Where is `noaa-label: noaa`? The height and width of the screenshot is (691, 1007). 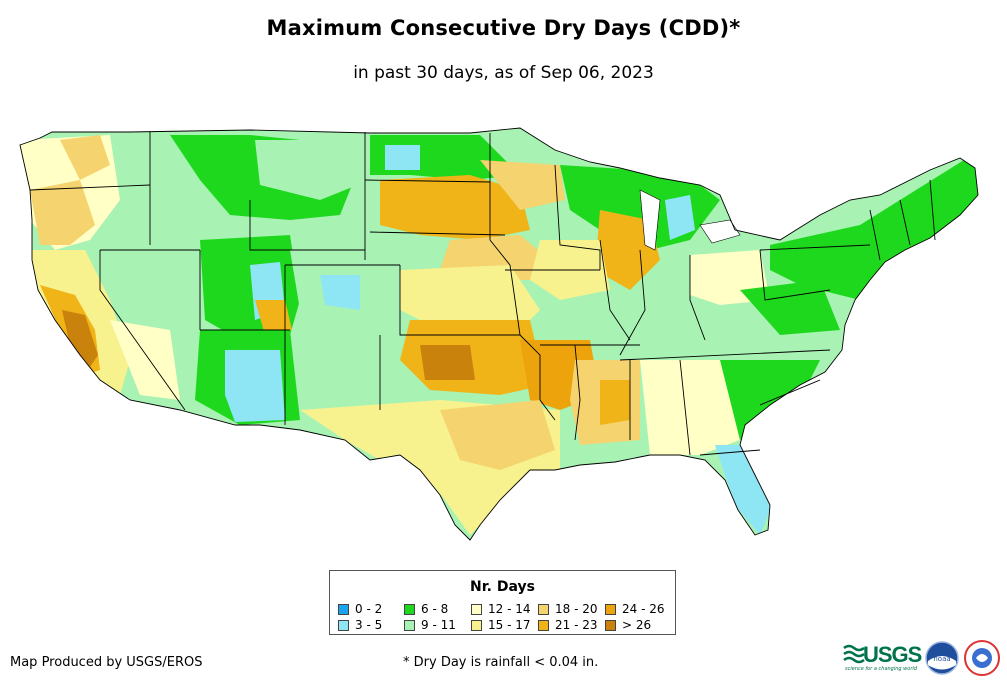
noaa-label: noaa is located at coordinates (941, 659).